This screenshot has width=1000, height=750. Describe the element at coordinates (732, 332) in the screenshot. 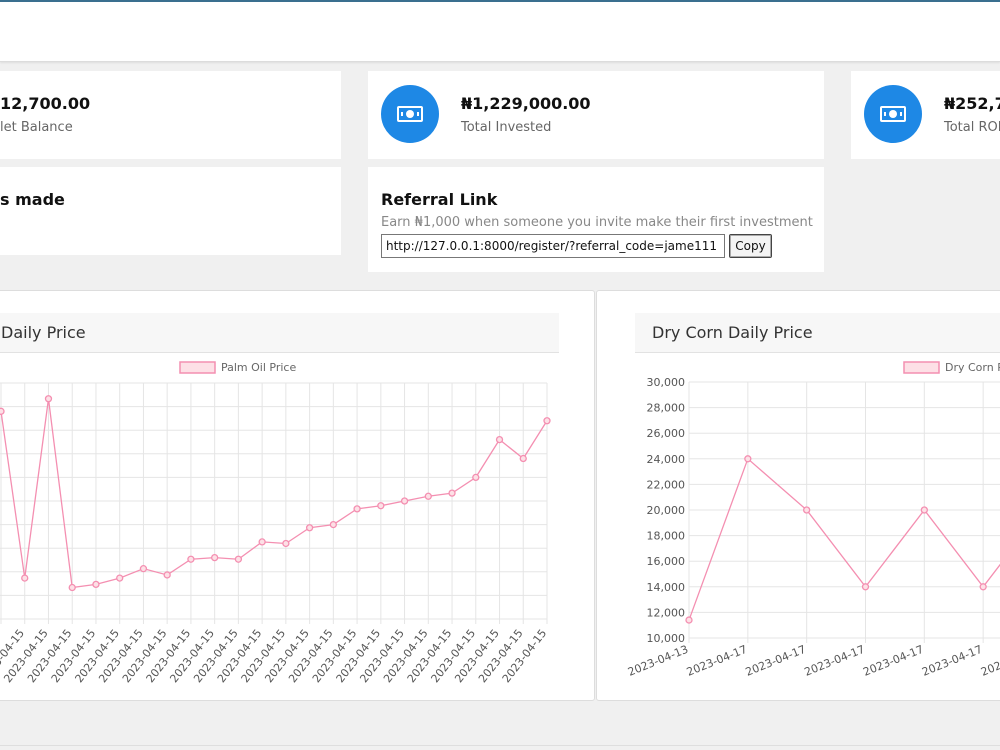

I see `dry-corn-chart-title: Dry Corn Daily Price` at that location.